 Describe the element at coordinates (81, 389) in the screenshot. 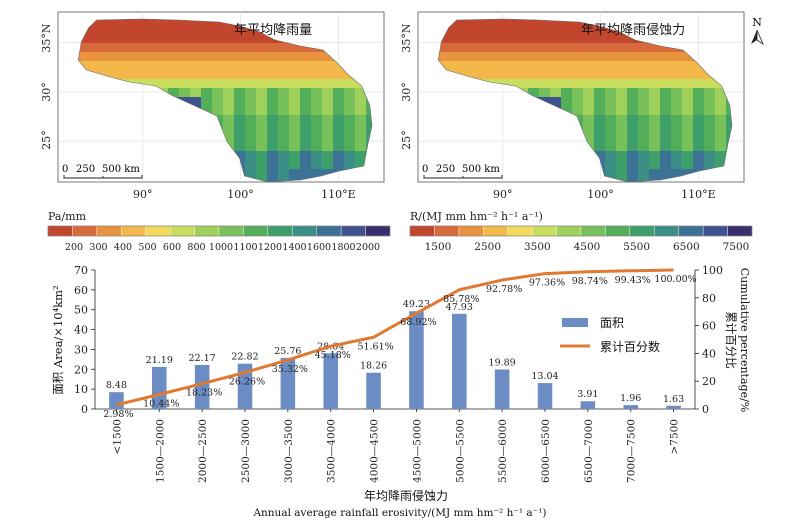

I see `y-left-tick-label: 10` at that location.